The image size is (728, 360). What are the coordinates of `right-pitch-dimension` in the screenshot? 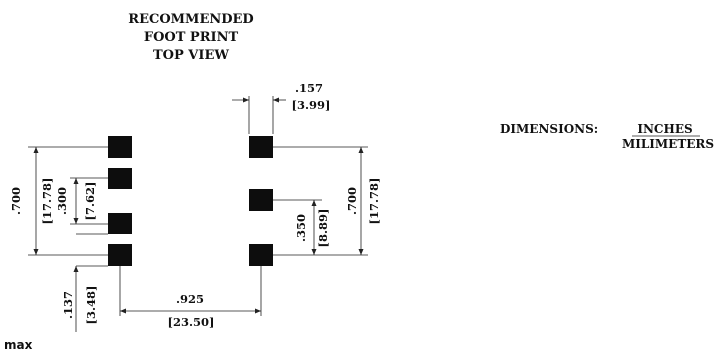 It's located at (297, 227).